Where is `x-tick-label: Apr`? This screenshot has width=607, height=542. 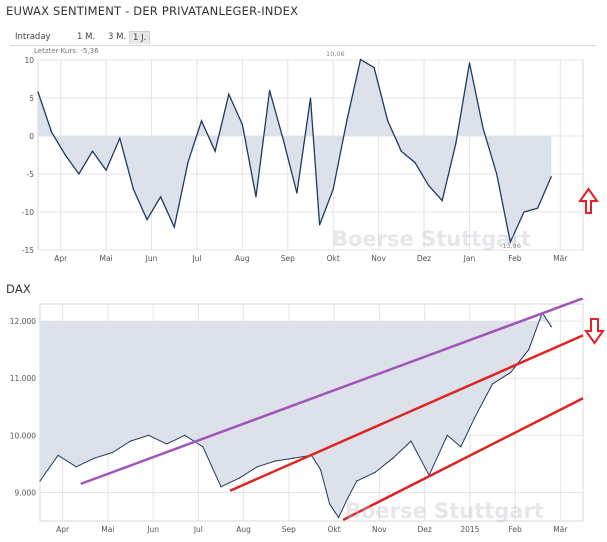 x-tick-label: Apr is located at coordinates (61, 258).